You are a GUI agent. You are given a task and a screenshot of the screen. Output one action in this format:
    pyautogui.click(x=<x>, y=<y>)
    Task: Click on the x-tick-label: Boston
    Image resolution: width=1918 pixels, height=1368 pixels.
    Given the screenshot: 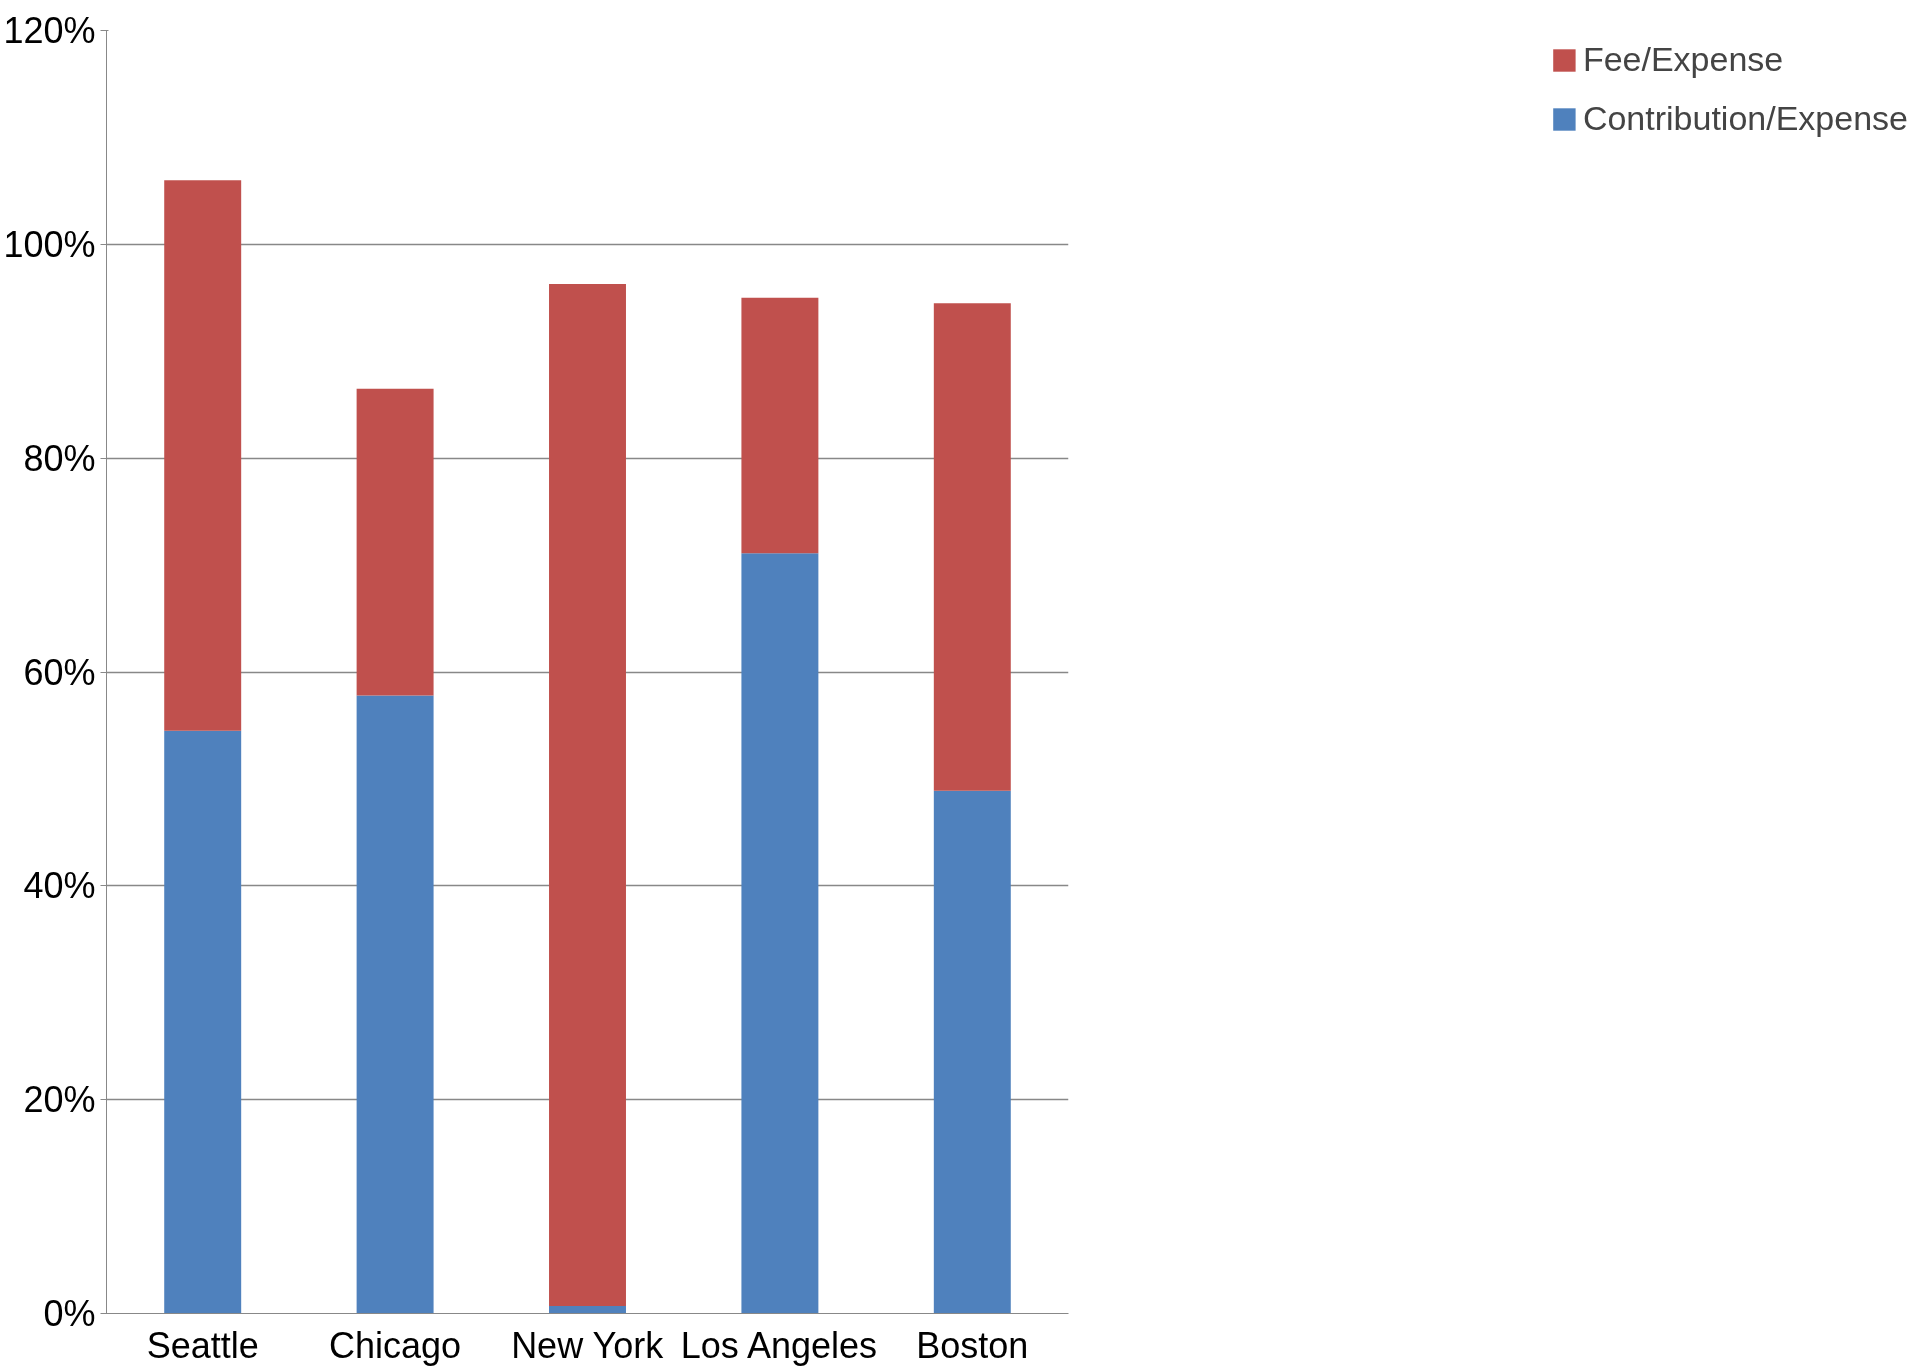 What is the action you would take?
    pyautogui.click(x=972, y=1345)
    